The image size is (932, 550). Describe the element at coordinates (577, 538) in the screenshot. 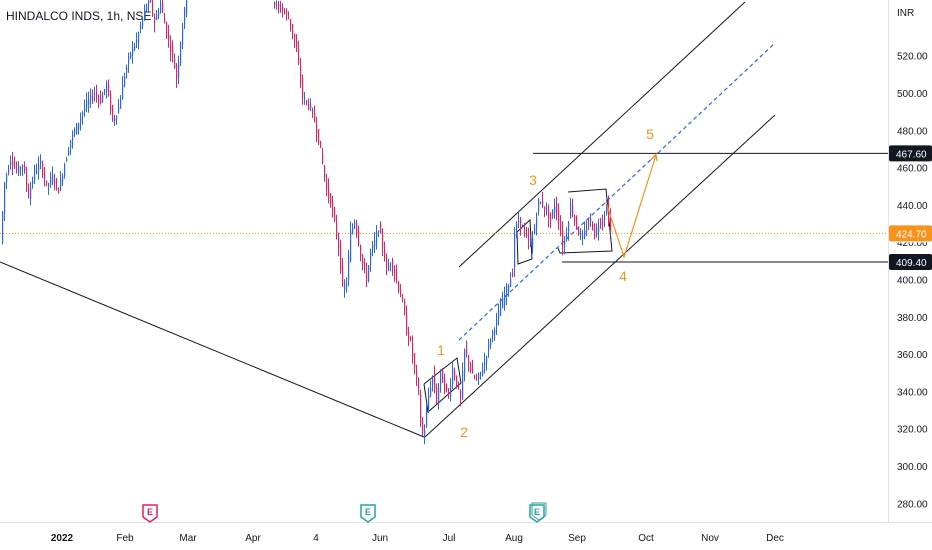

I see `time-tick-label: Sep` at that location.